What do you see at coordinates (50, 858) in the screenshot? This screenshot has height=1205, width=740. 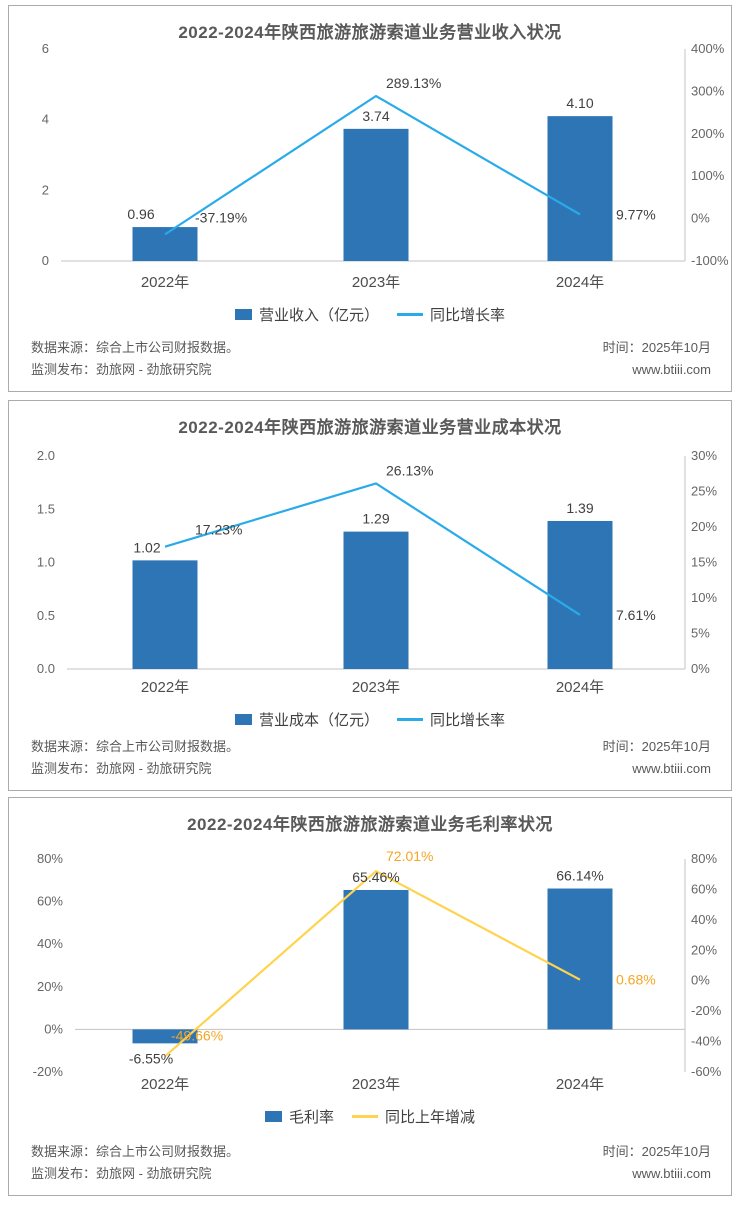 I see `left-axis-tick: 80%` at bounding box center [50, 858].